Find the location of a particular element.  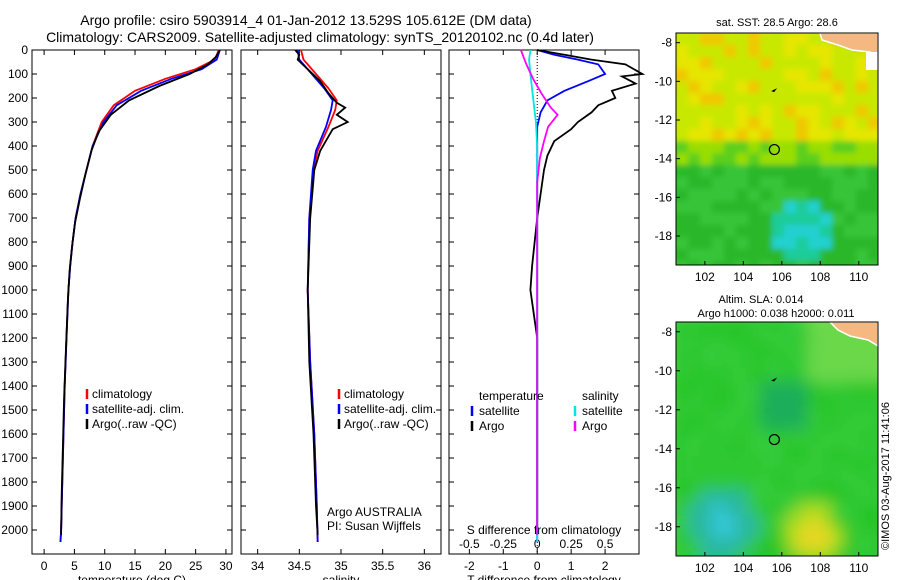

salinity-xtick-label: 35.5 is located at coordinates (383, 566).